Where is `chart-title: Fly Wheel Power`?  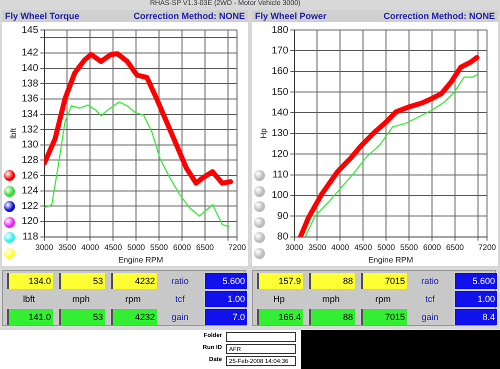
chart-title: Fly Wheel Power is located at coordinates (291, 16).